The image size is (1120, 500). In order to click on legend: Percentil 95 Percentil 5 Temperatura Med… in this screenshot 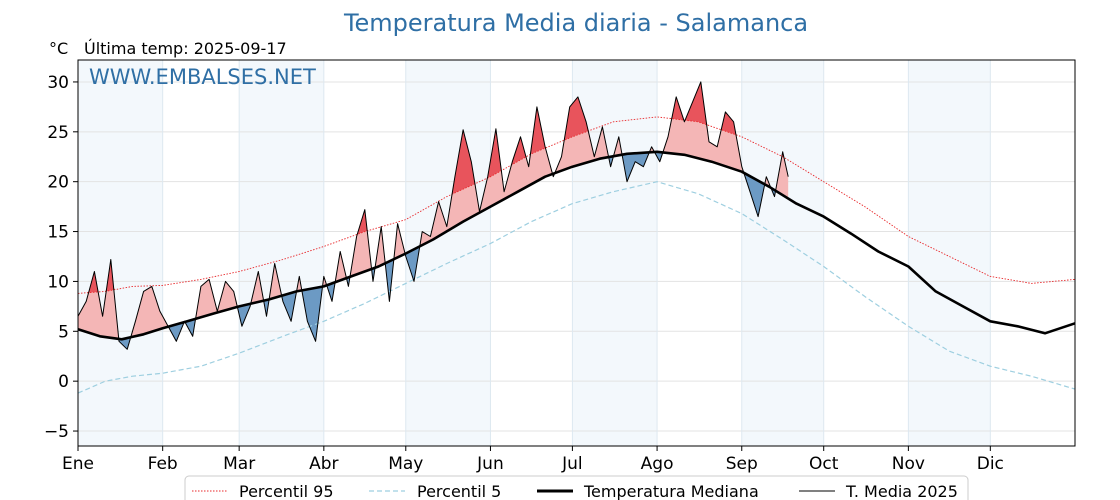, I will do `click(576, 487)`.